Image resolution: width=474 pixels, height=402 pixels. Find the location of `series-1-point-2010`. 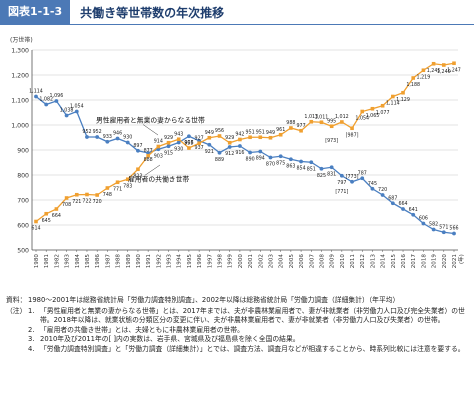

series-1-point-2010 is located at coordinates (342, 122).